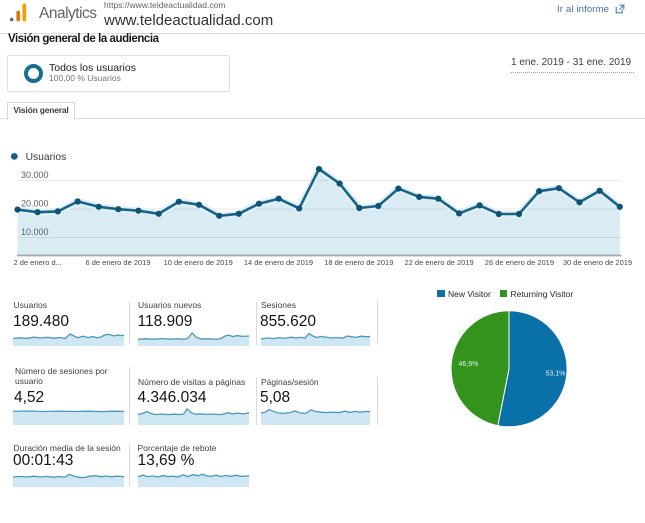 This screenshot has height=523, width=645. I want to click on svg-text: Usuarios, so click(46, 157).